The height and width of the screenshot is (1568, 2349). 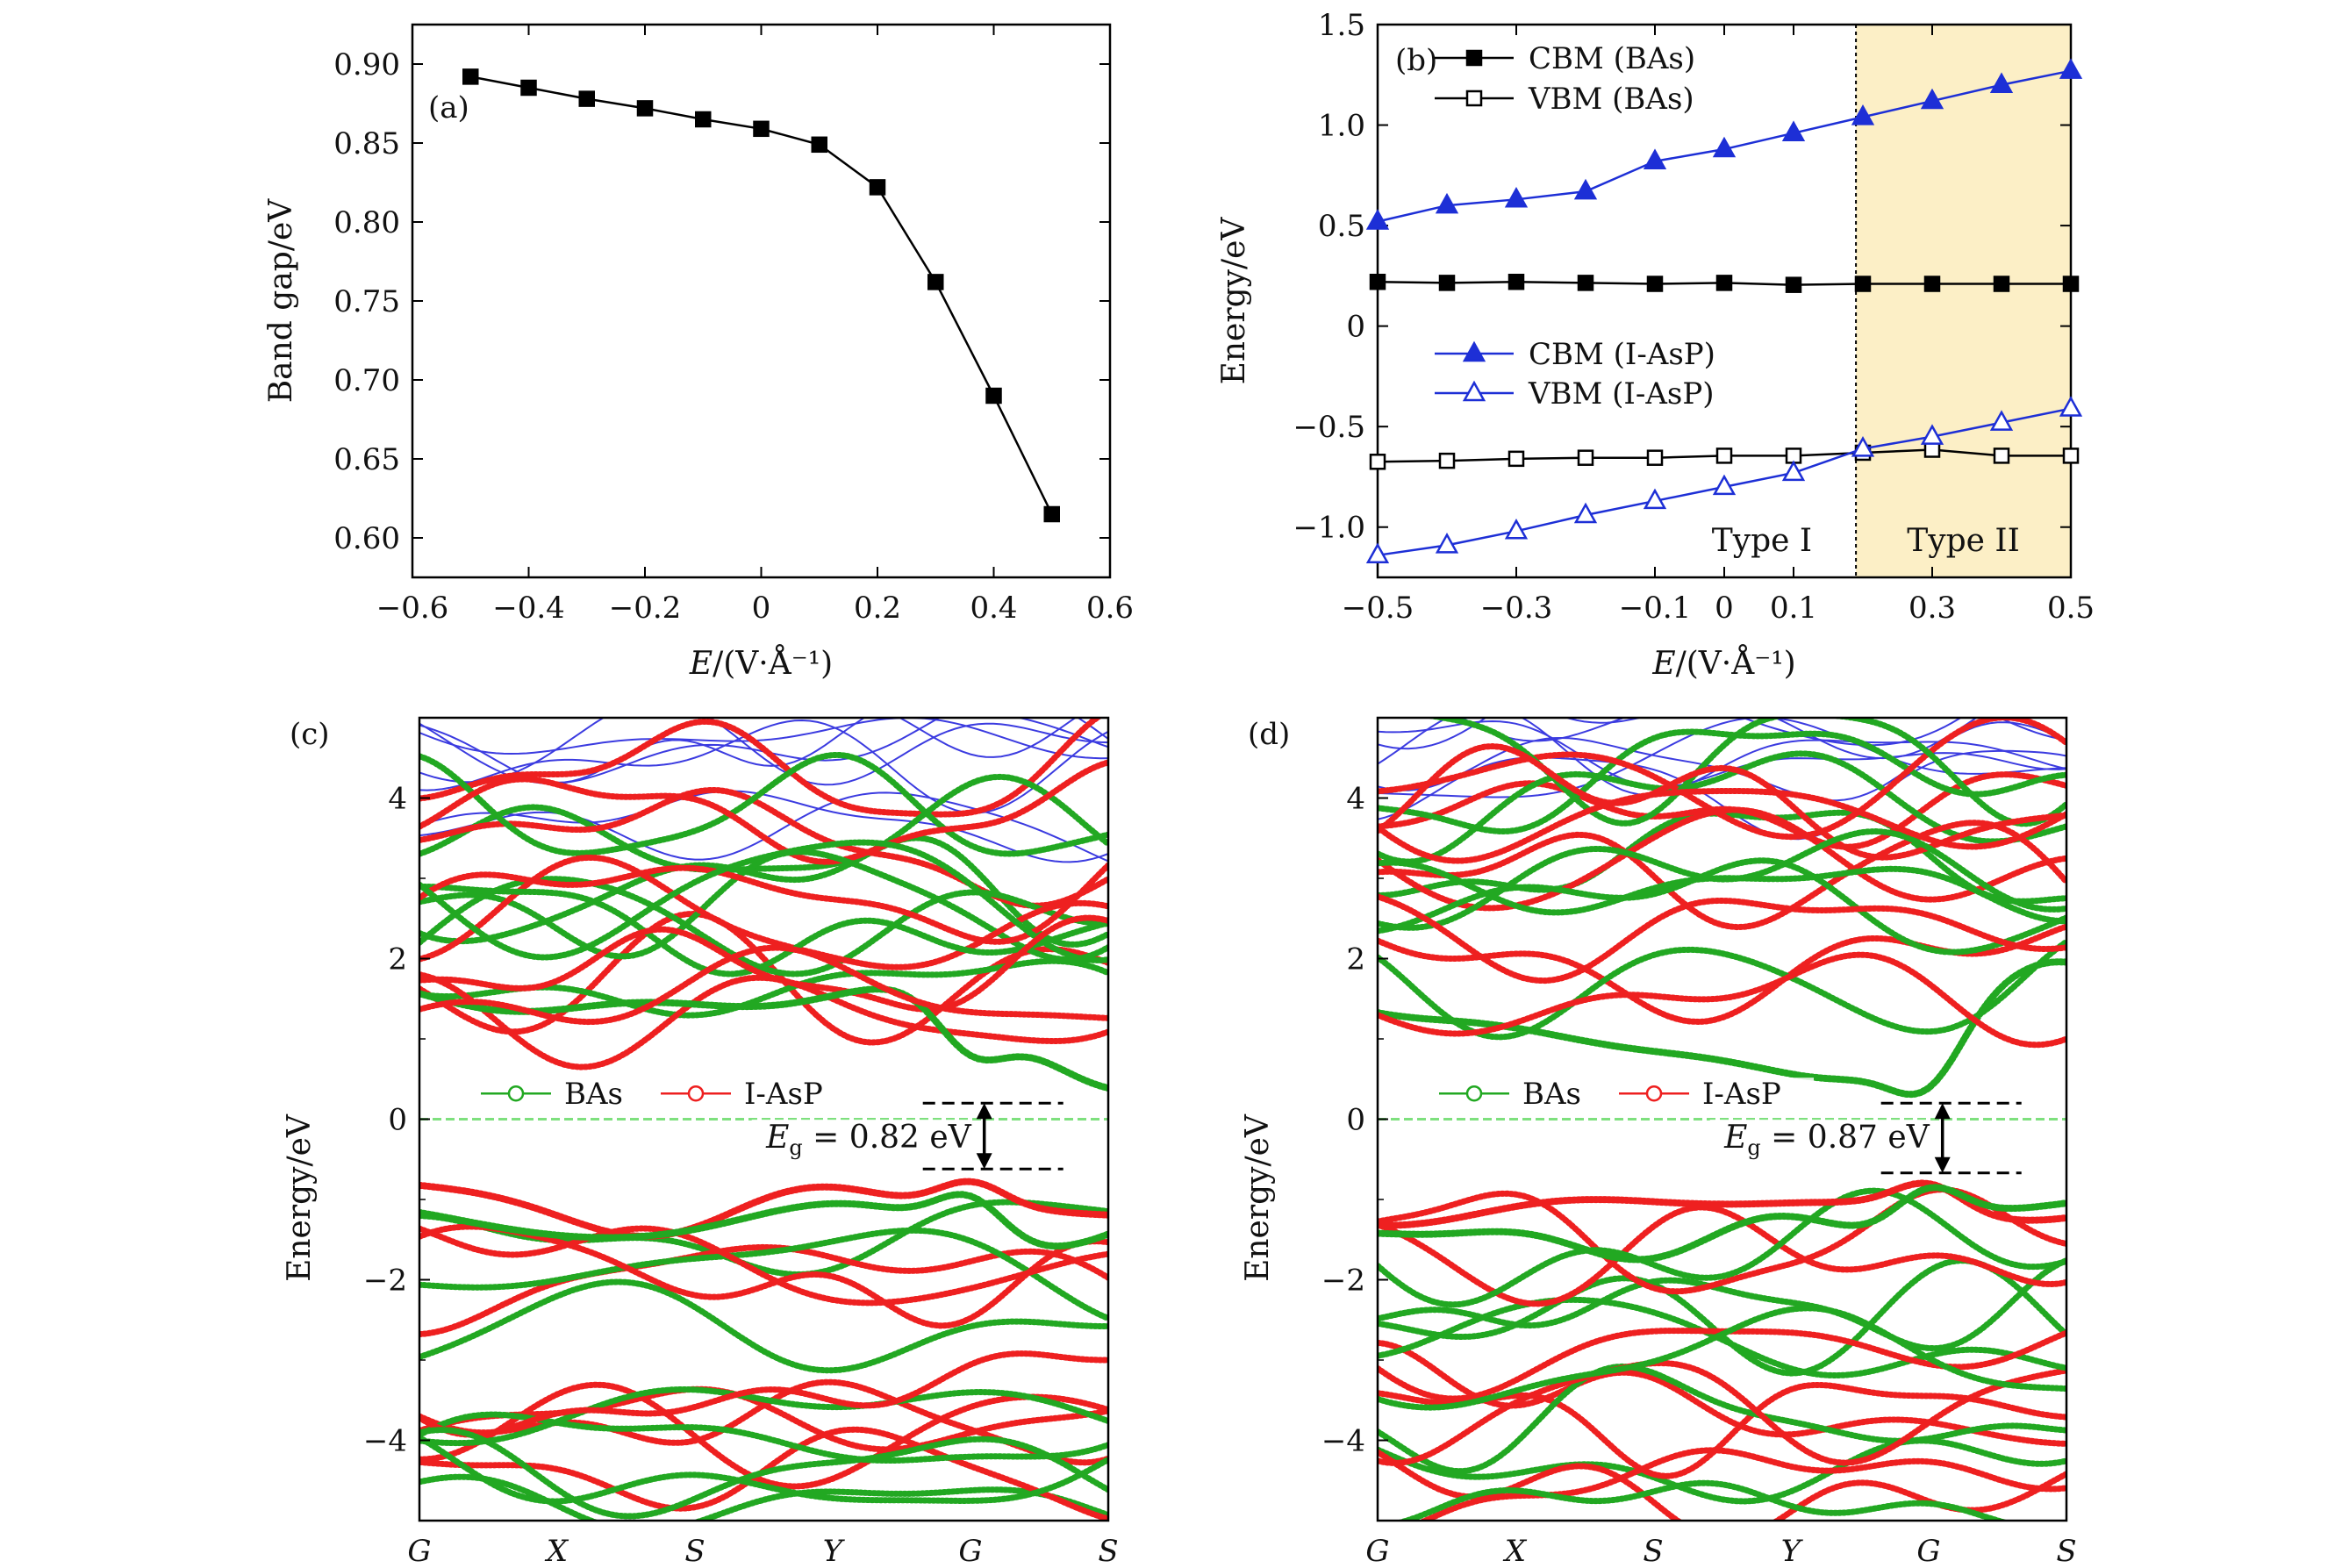 I want to click on x-axis-label: E/(V·Å⁻¹), so click(x=761, y=663).